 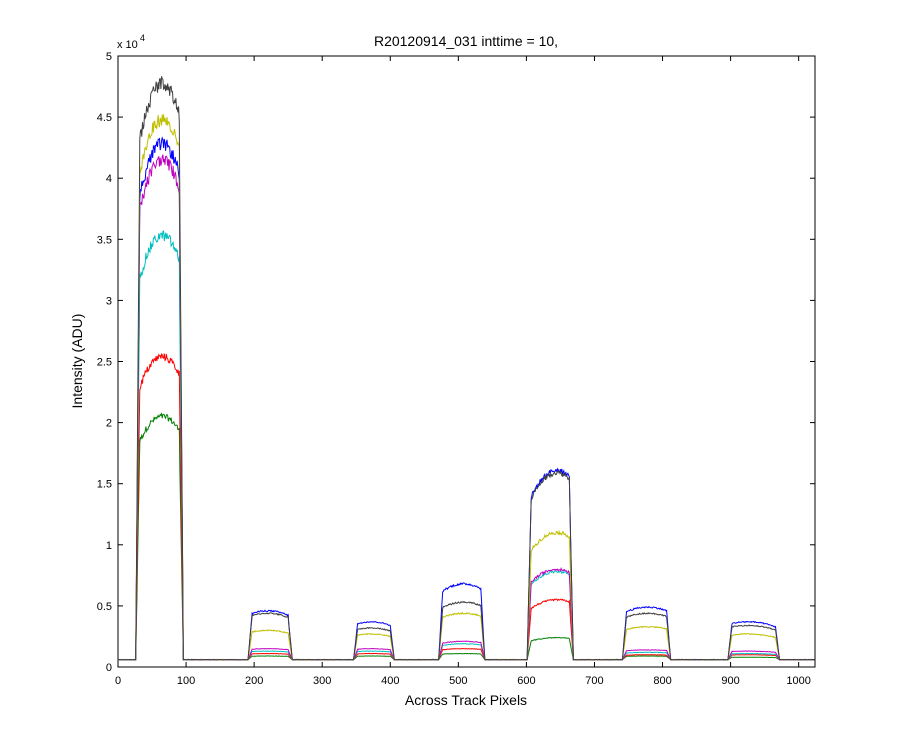 What do you see at coordinates (127, 45) in the screenshot?
I see `y-multiplier: x 10` at bounding box center [127, 45].